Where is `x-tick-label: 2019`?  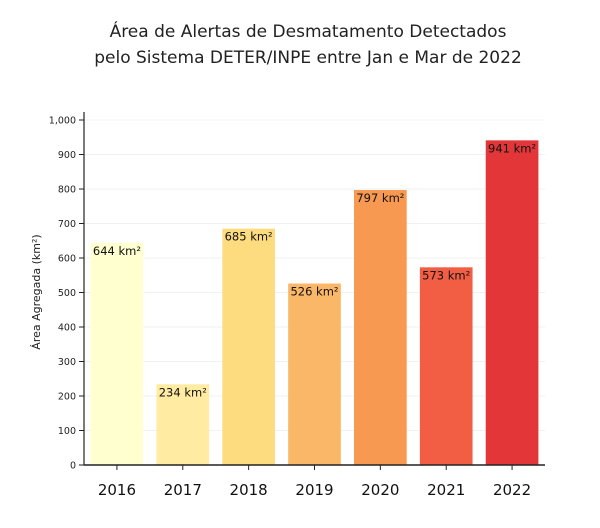
x-tick-label: 2019 is located at coordinates (314, 490).